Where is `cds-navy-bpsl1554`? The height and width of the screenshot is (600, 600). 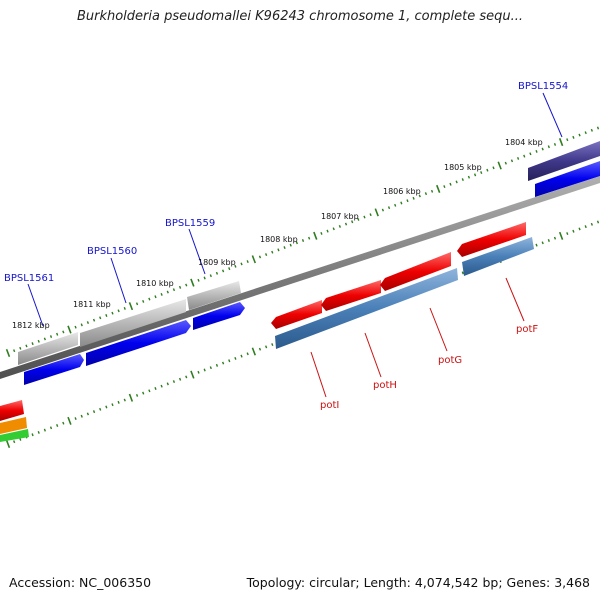
cds-navy-bpsl1554 is located at coordinates (564, 161).